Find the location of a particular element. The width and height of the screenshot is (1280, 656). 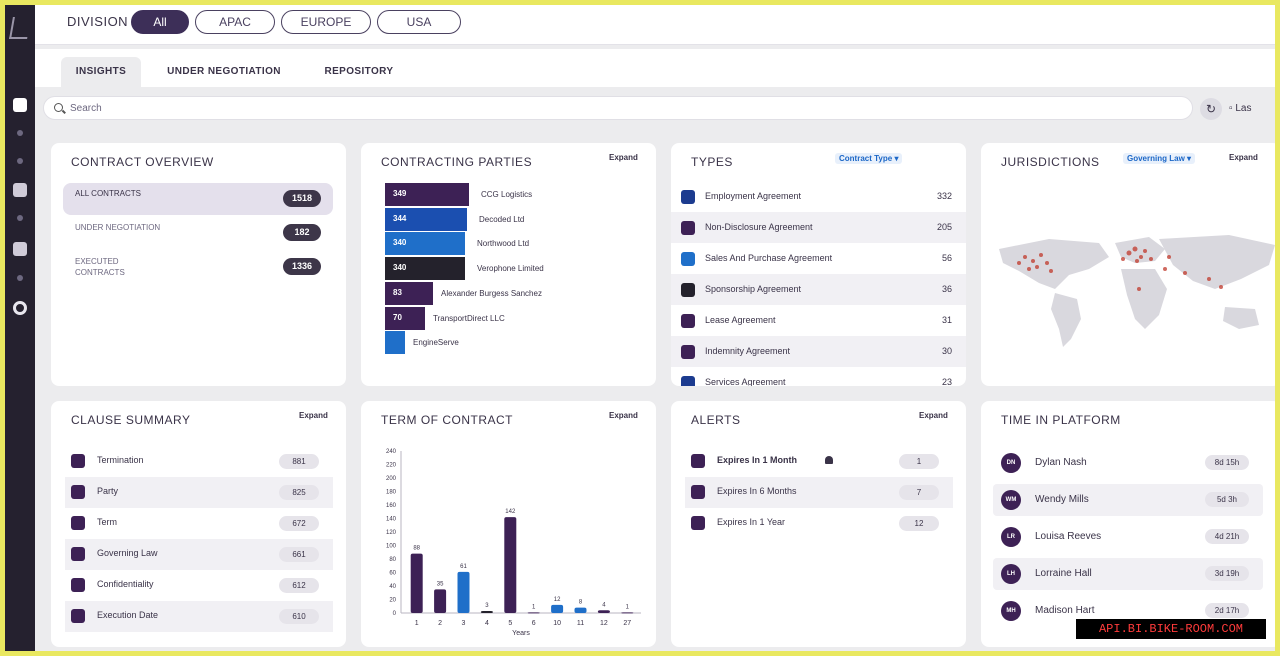

platform-row: DN Dylan Nash 8d 15h is located at coordinates (1128, 463).